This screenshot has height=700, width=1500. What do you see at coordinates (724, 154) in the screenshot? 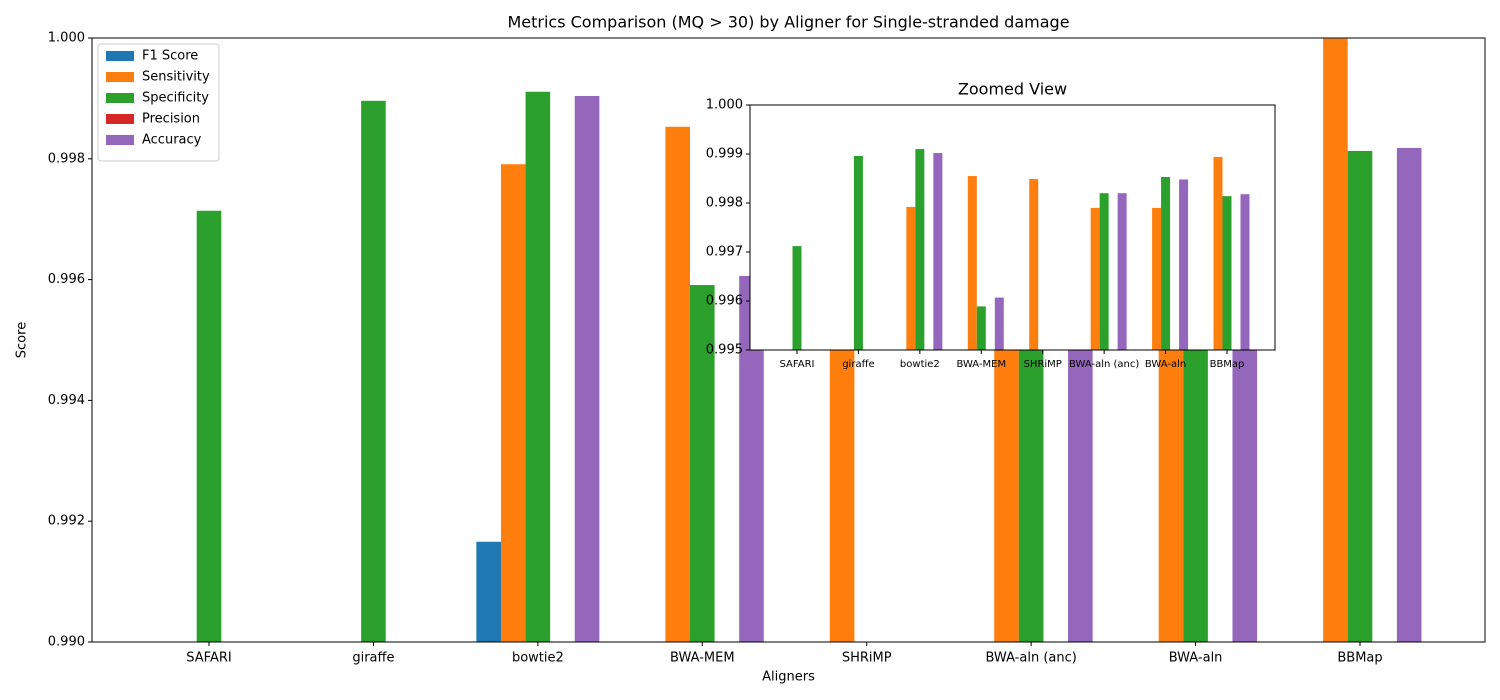
I see `y-tick-label: 0.999` at bounding box center [724, 154].